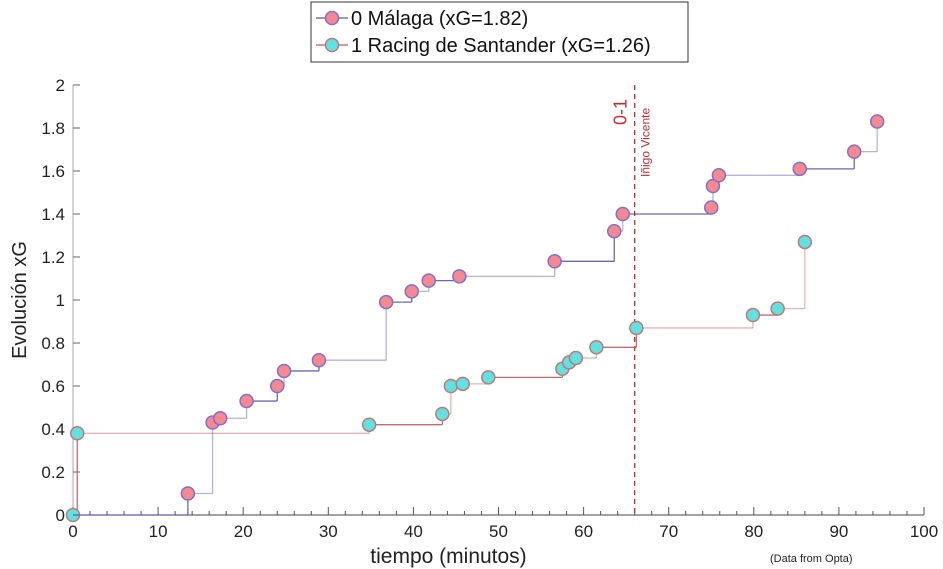 This screenshot has width=943, height=569. Describe the element at coordinates (53, 472) in the screenshot. I see `y-tick-label: 0.2` at that location.